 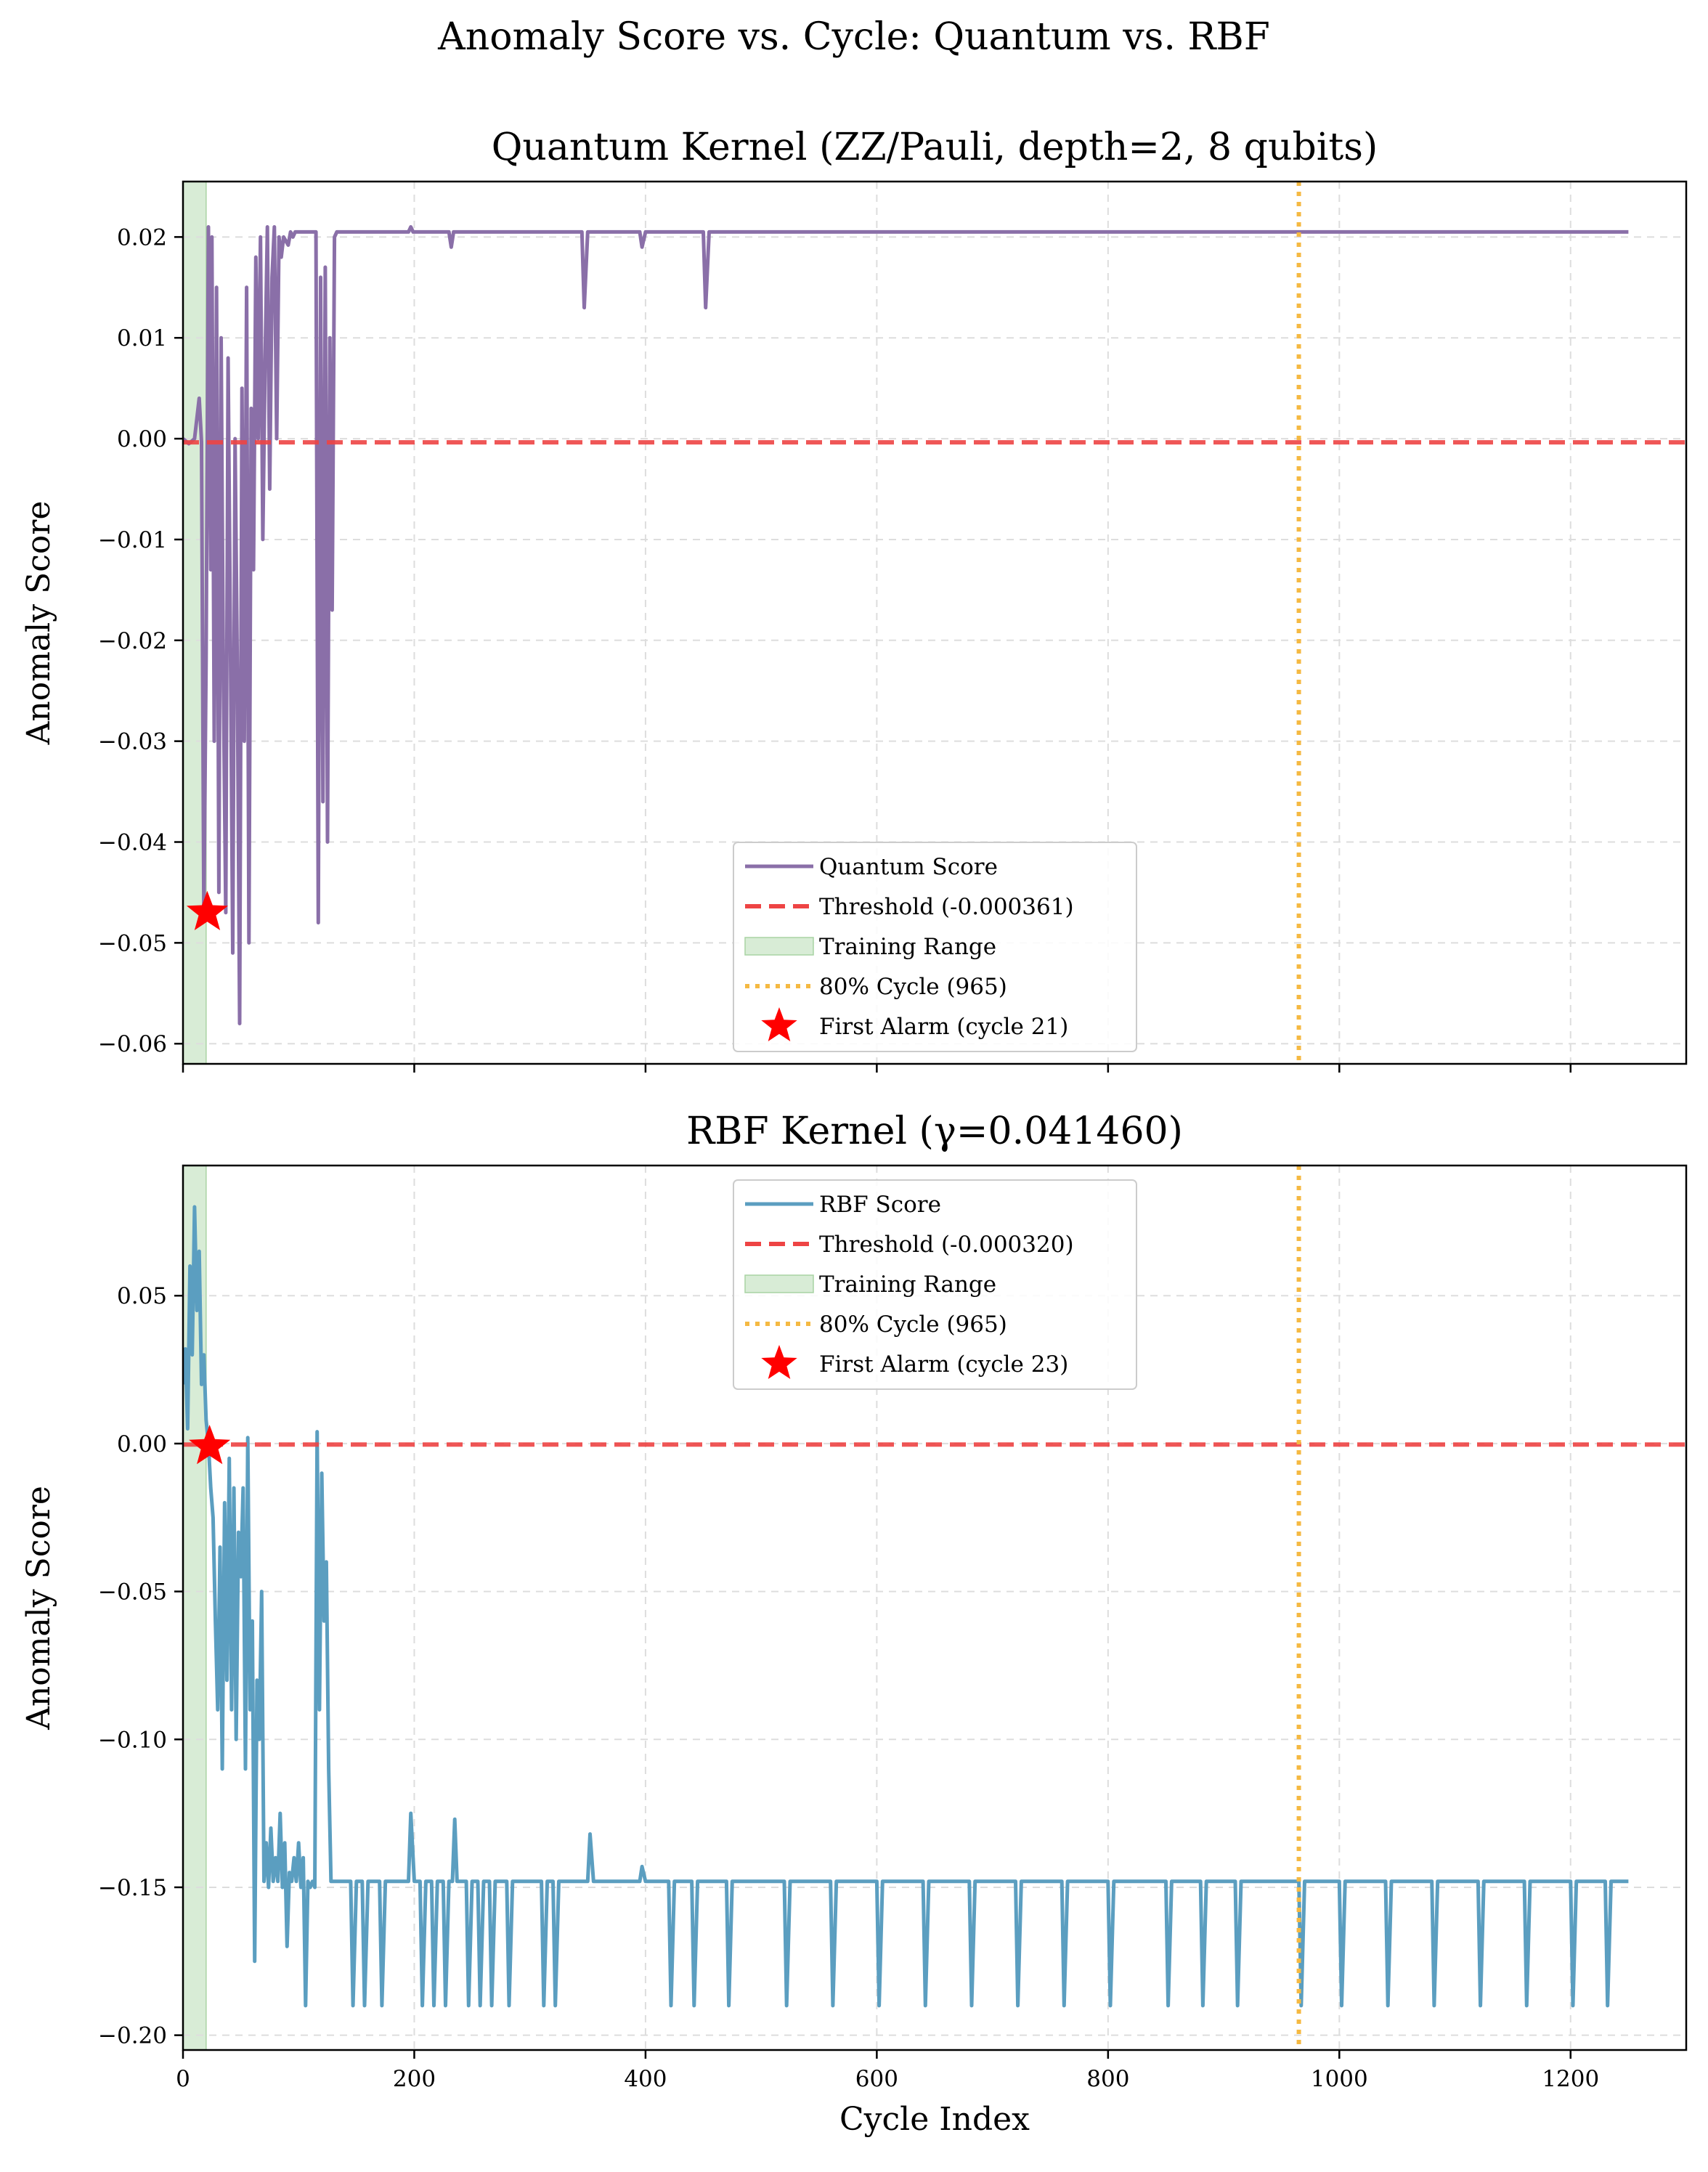 What do you see at coordinates (132, 943) in the screenshot?
I see `quantum-ytick-label-7: −0.05` at bounding box center [132, 943].